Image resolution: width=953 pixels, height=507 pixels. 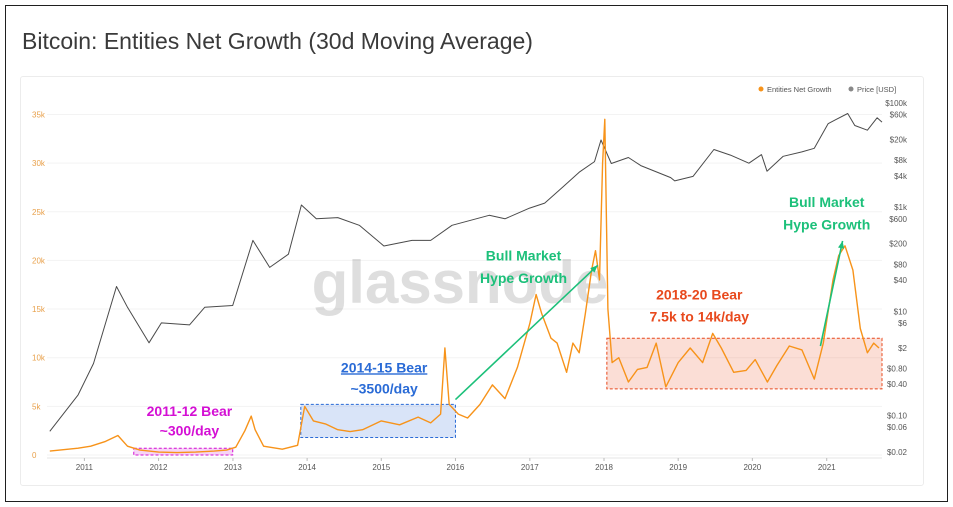 I want to click on y-right-tick-label: $0.80, so click(x=897, y=369).